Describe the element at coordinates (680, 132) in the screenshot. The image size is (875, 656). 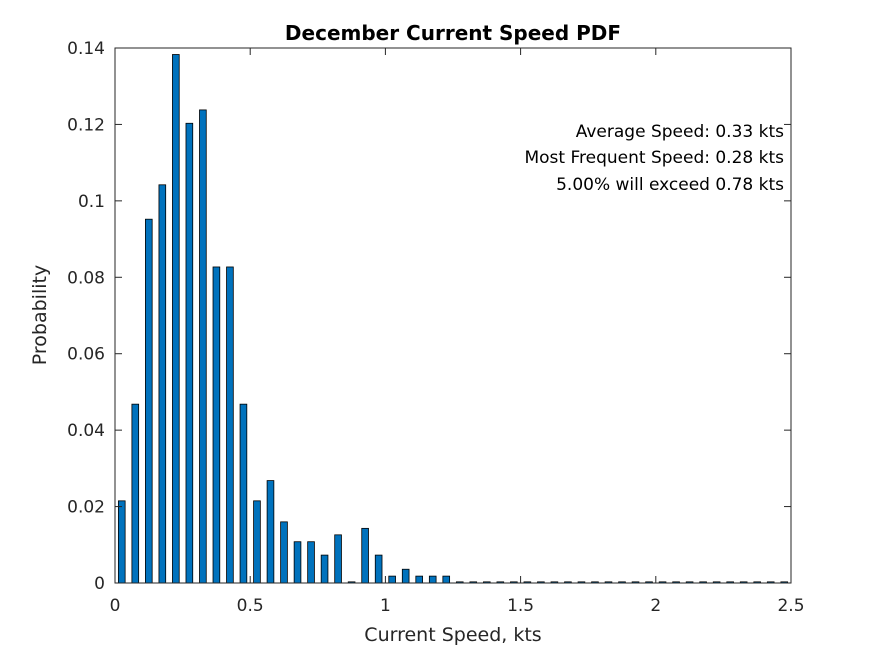
I see `annotation-average-speed: Average Speed: 0.33 kts` at that location.